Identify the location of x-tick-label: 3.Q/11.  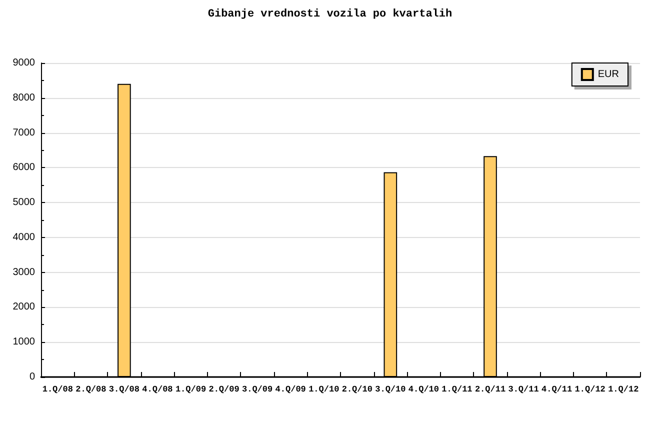
(523, 389).